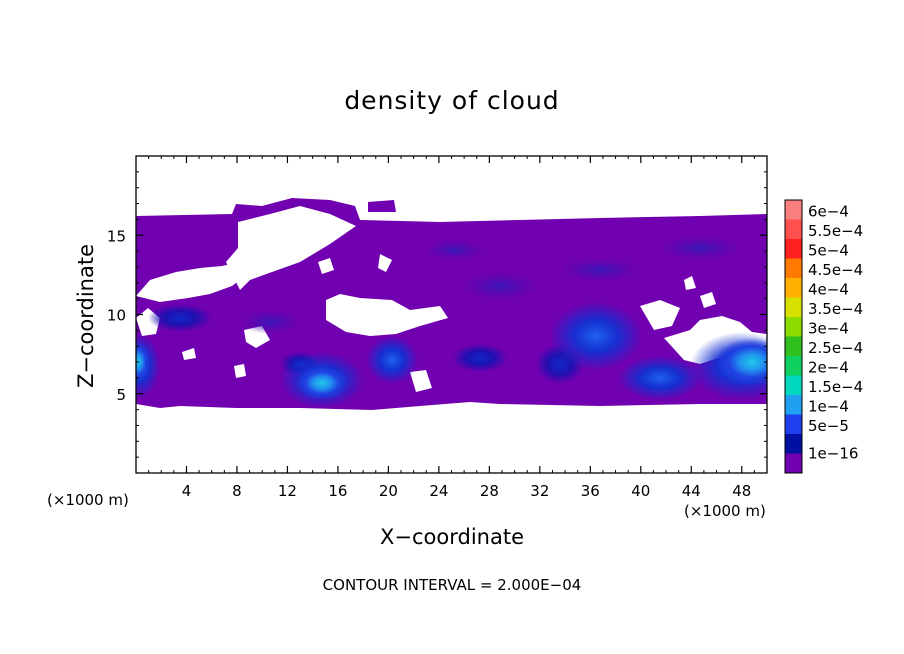  Describe the element at coordinates (590, 491) in the screenshot. I see `x-tick-label: 36` at that location.